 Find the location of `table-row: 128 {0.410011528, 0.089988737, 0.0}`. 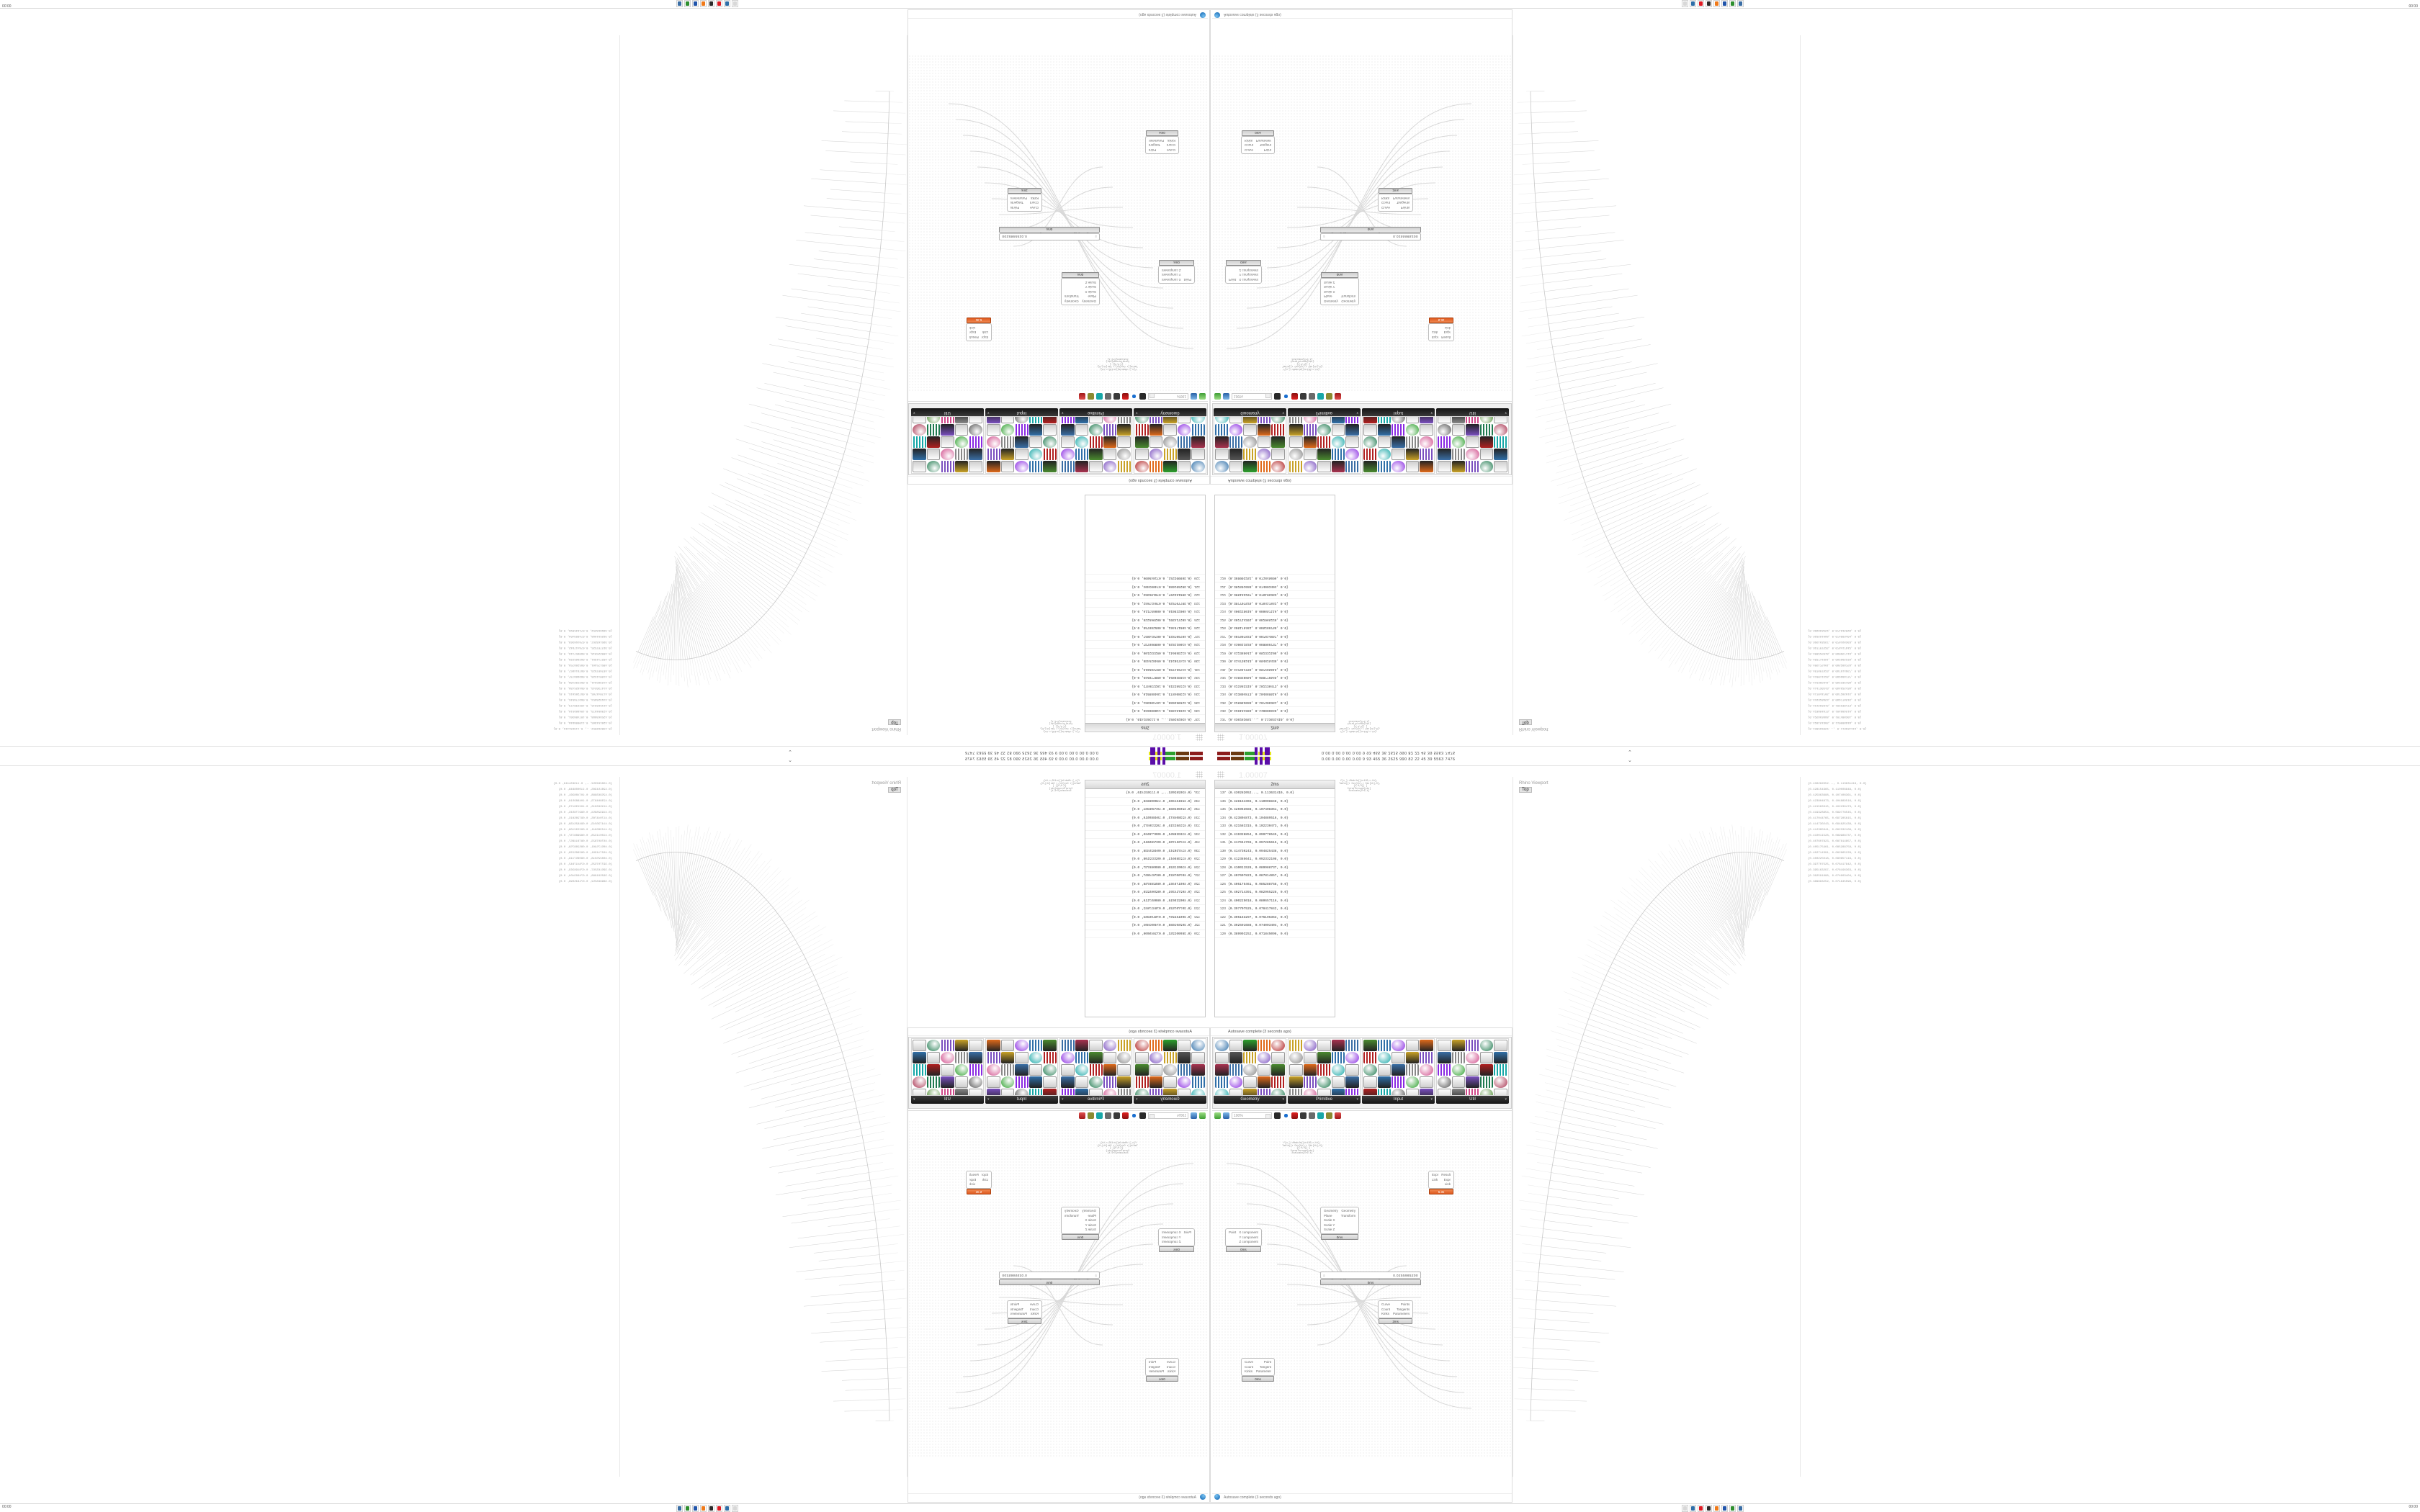

table-row: 128 {0.410011528, 0.089988737, 0.0} is located at coordinates (1275, 868).